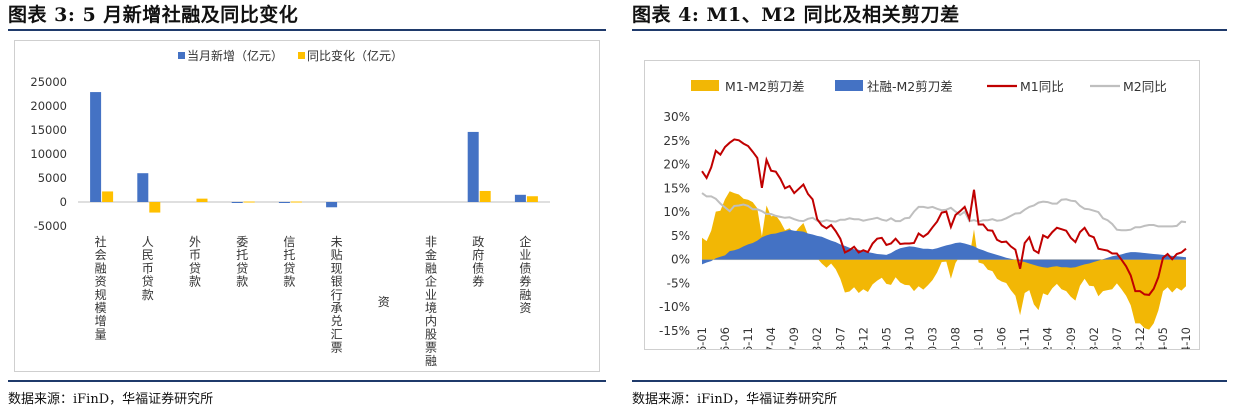 The height and width of the screenshot is (410, 1235). What do you see at coordinates (840, 338) in the screenshot?
I see `x-tick-label: 2018-07` at bounding box center [840, 338].